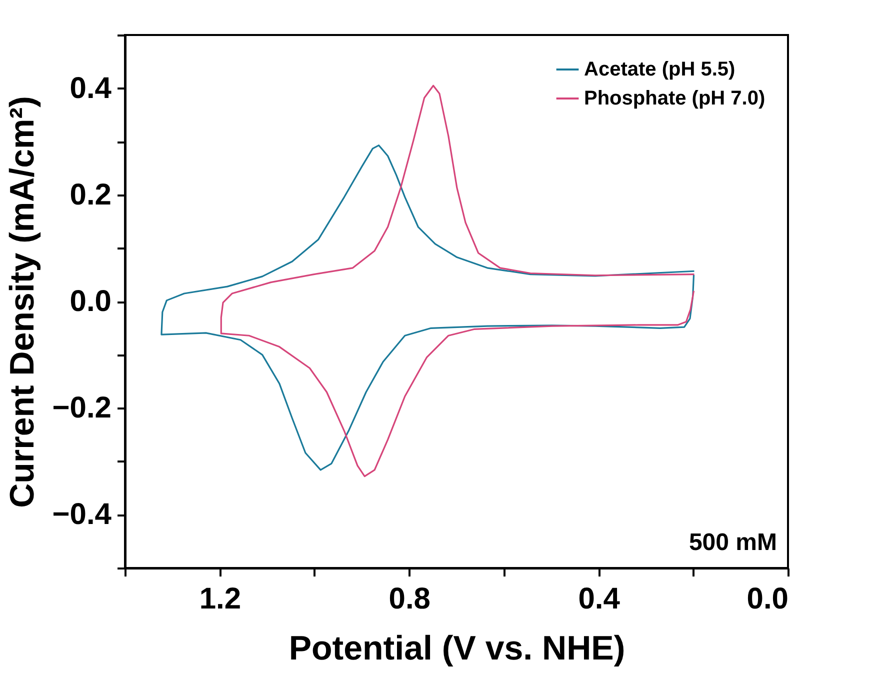 This screenshot has height=687, width=873. Describe the element at coordinates (82, 515) in the screenshot. I see `y-tick-label: −0.4` at that location.